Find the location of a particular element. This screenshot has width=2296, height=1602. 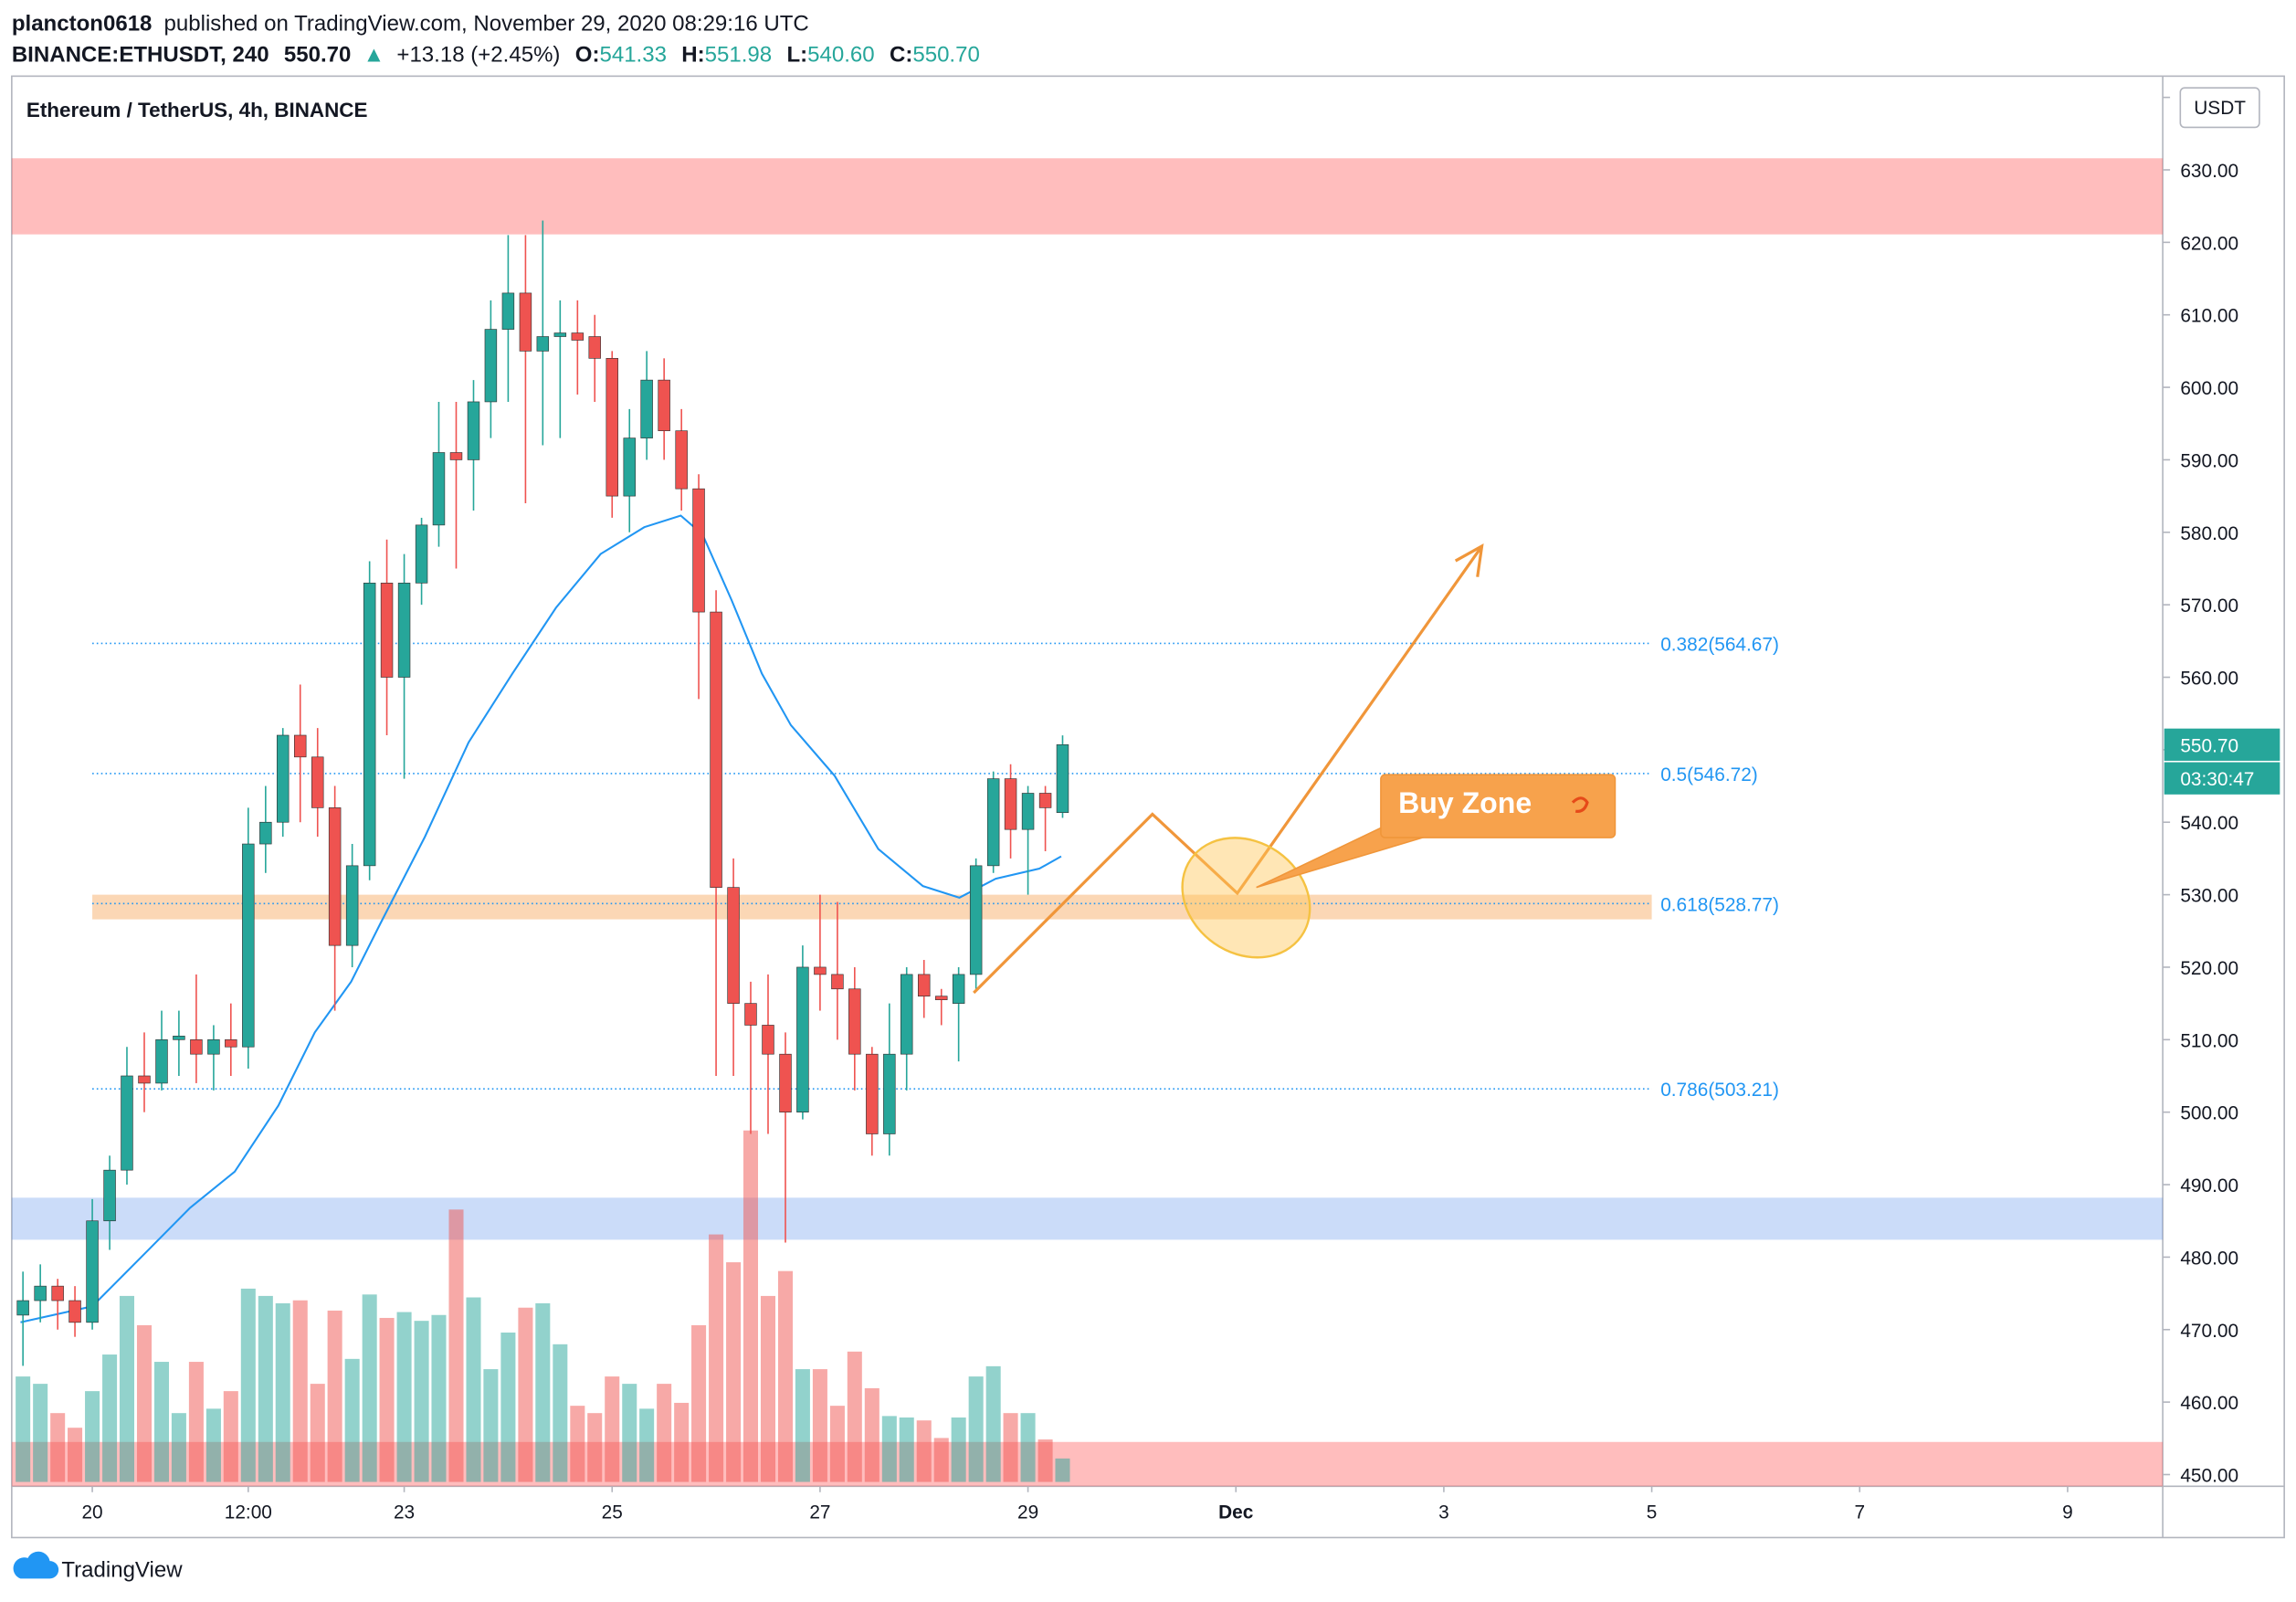

x-tick-label: 3 is located at coordinates (1443, 1512).